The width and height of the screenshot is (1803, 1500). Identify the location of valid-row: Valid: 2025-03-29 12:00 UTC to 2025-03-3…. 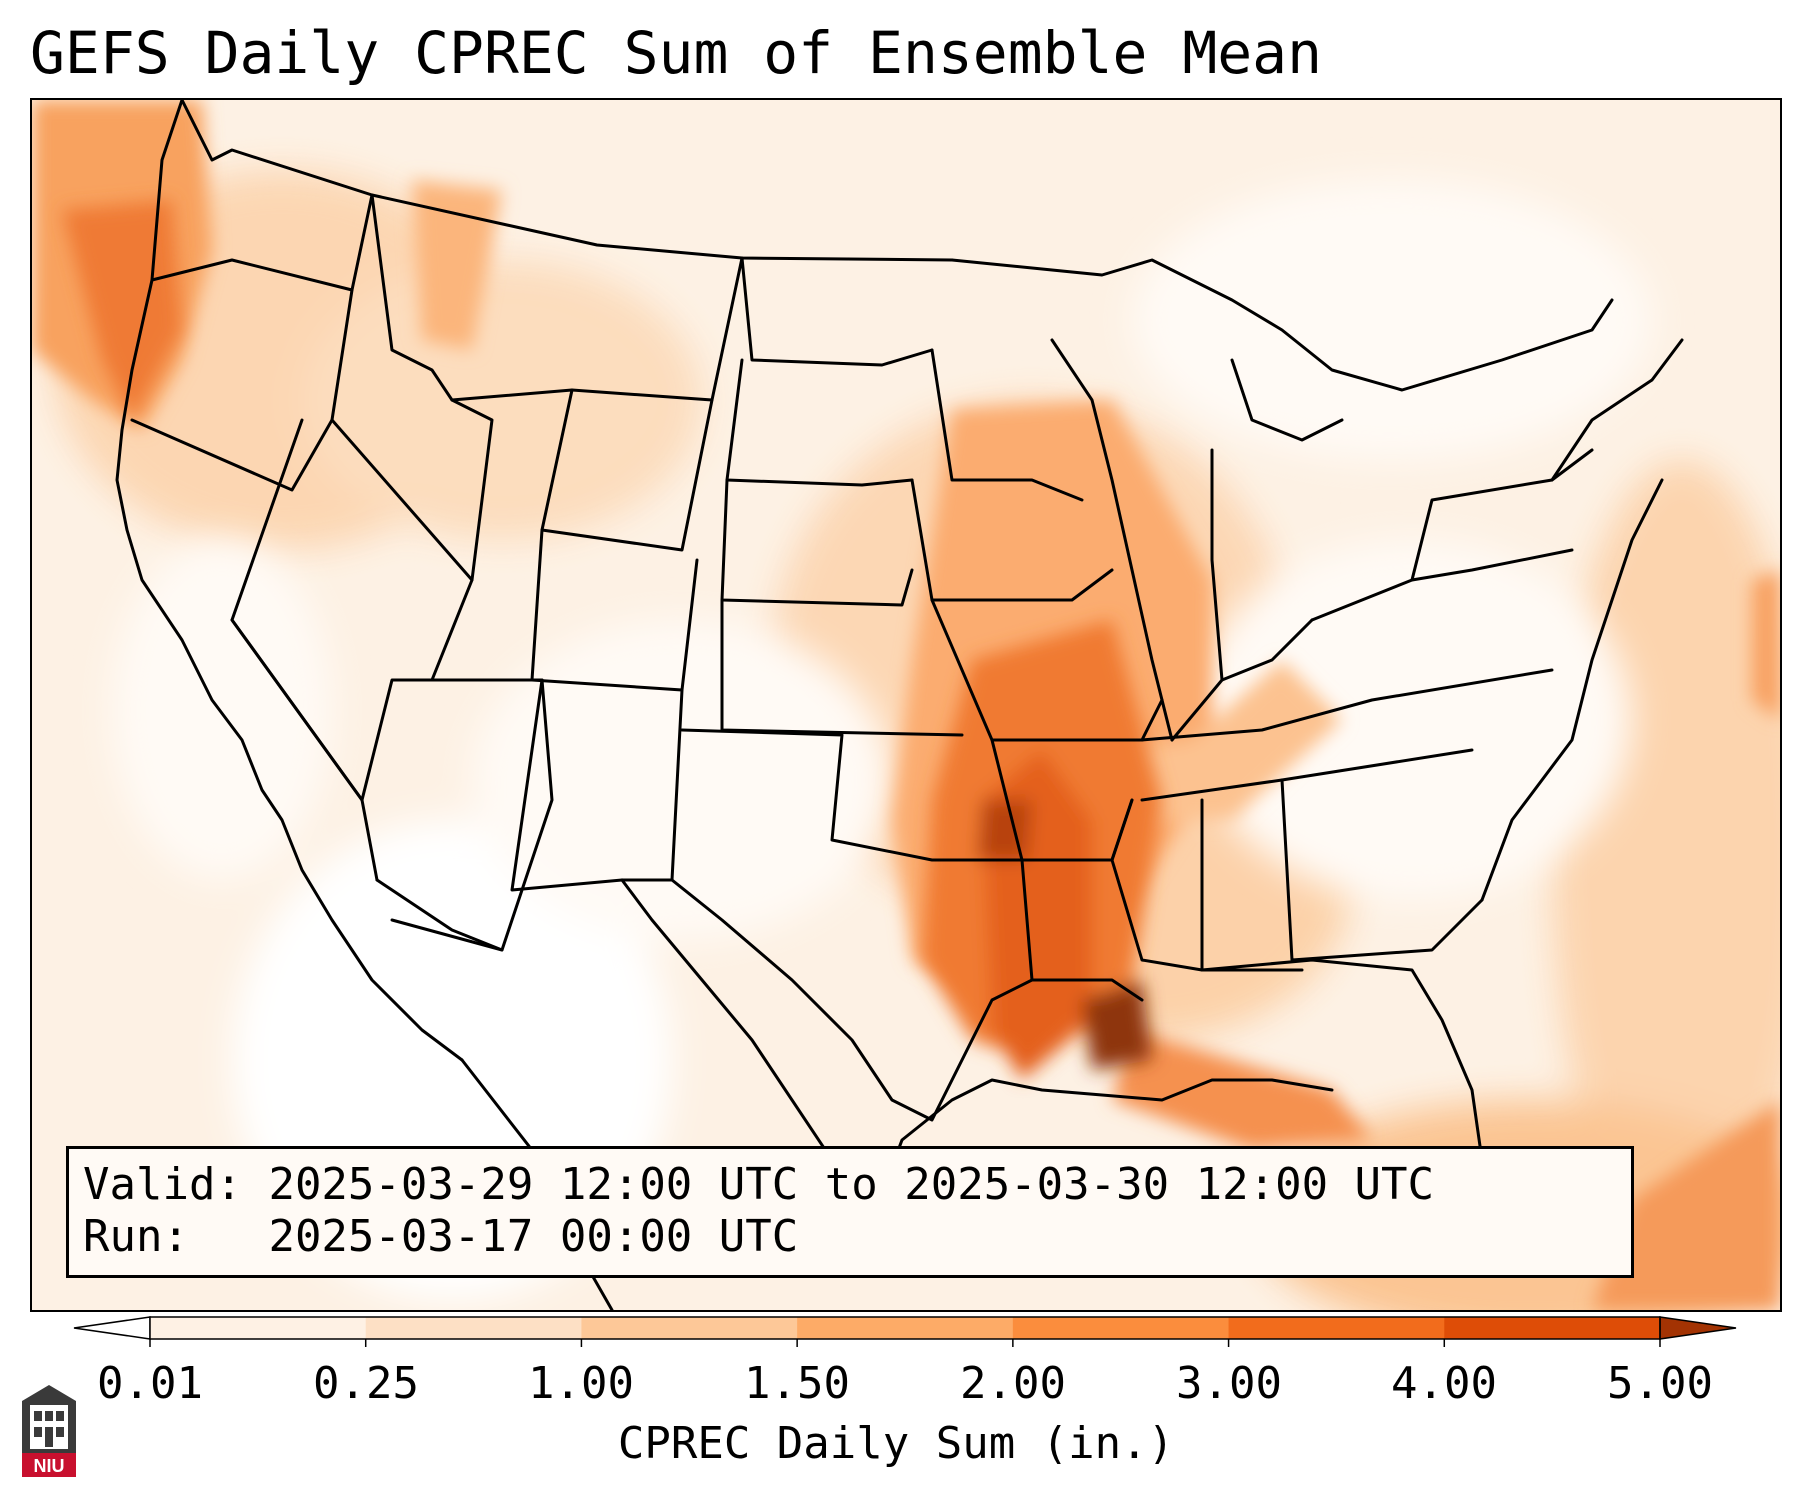
(850, 1185).